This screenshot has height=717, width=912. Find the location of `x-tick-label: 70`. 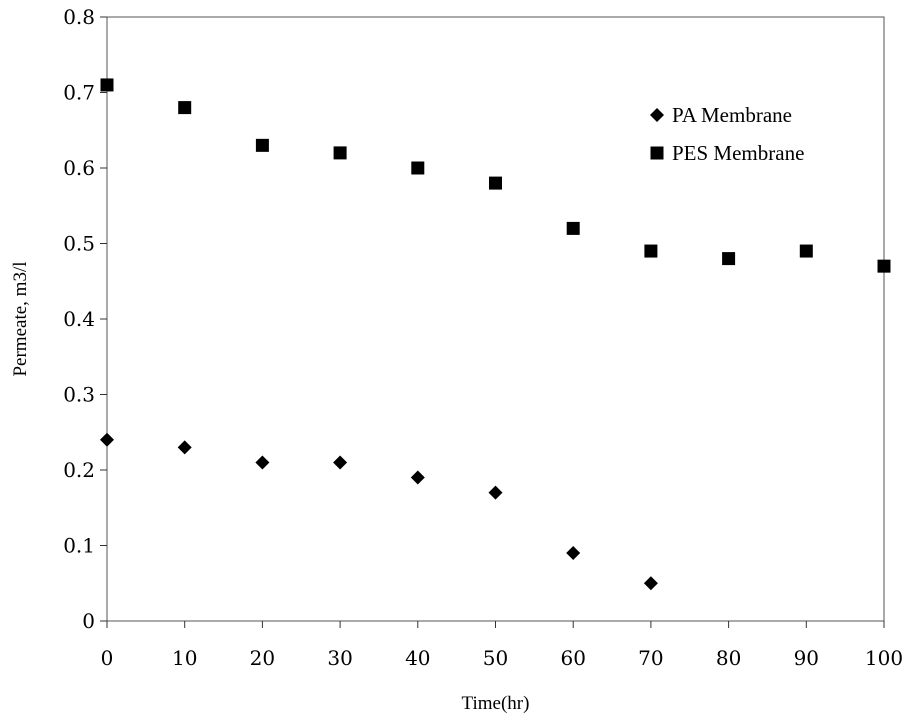

x-tick-label: 70 is located at coordinates (650, 658).